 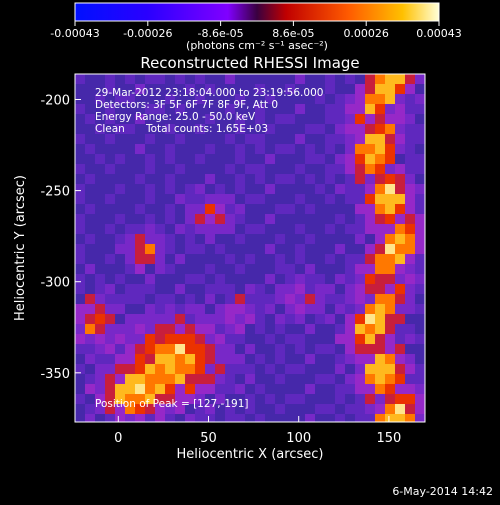 What do you see at coordinates (55, 101) in the screenshot?
I see `y-tick-label: -200` at bounding box center [55, 101].